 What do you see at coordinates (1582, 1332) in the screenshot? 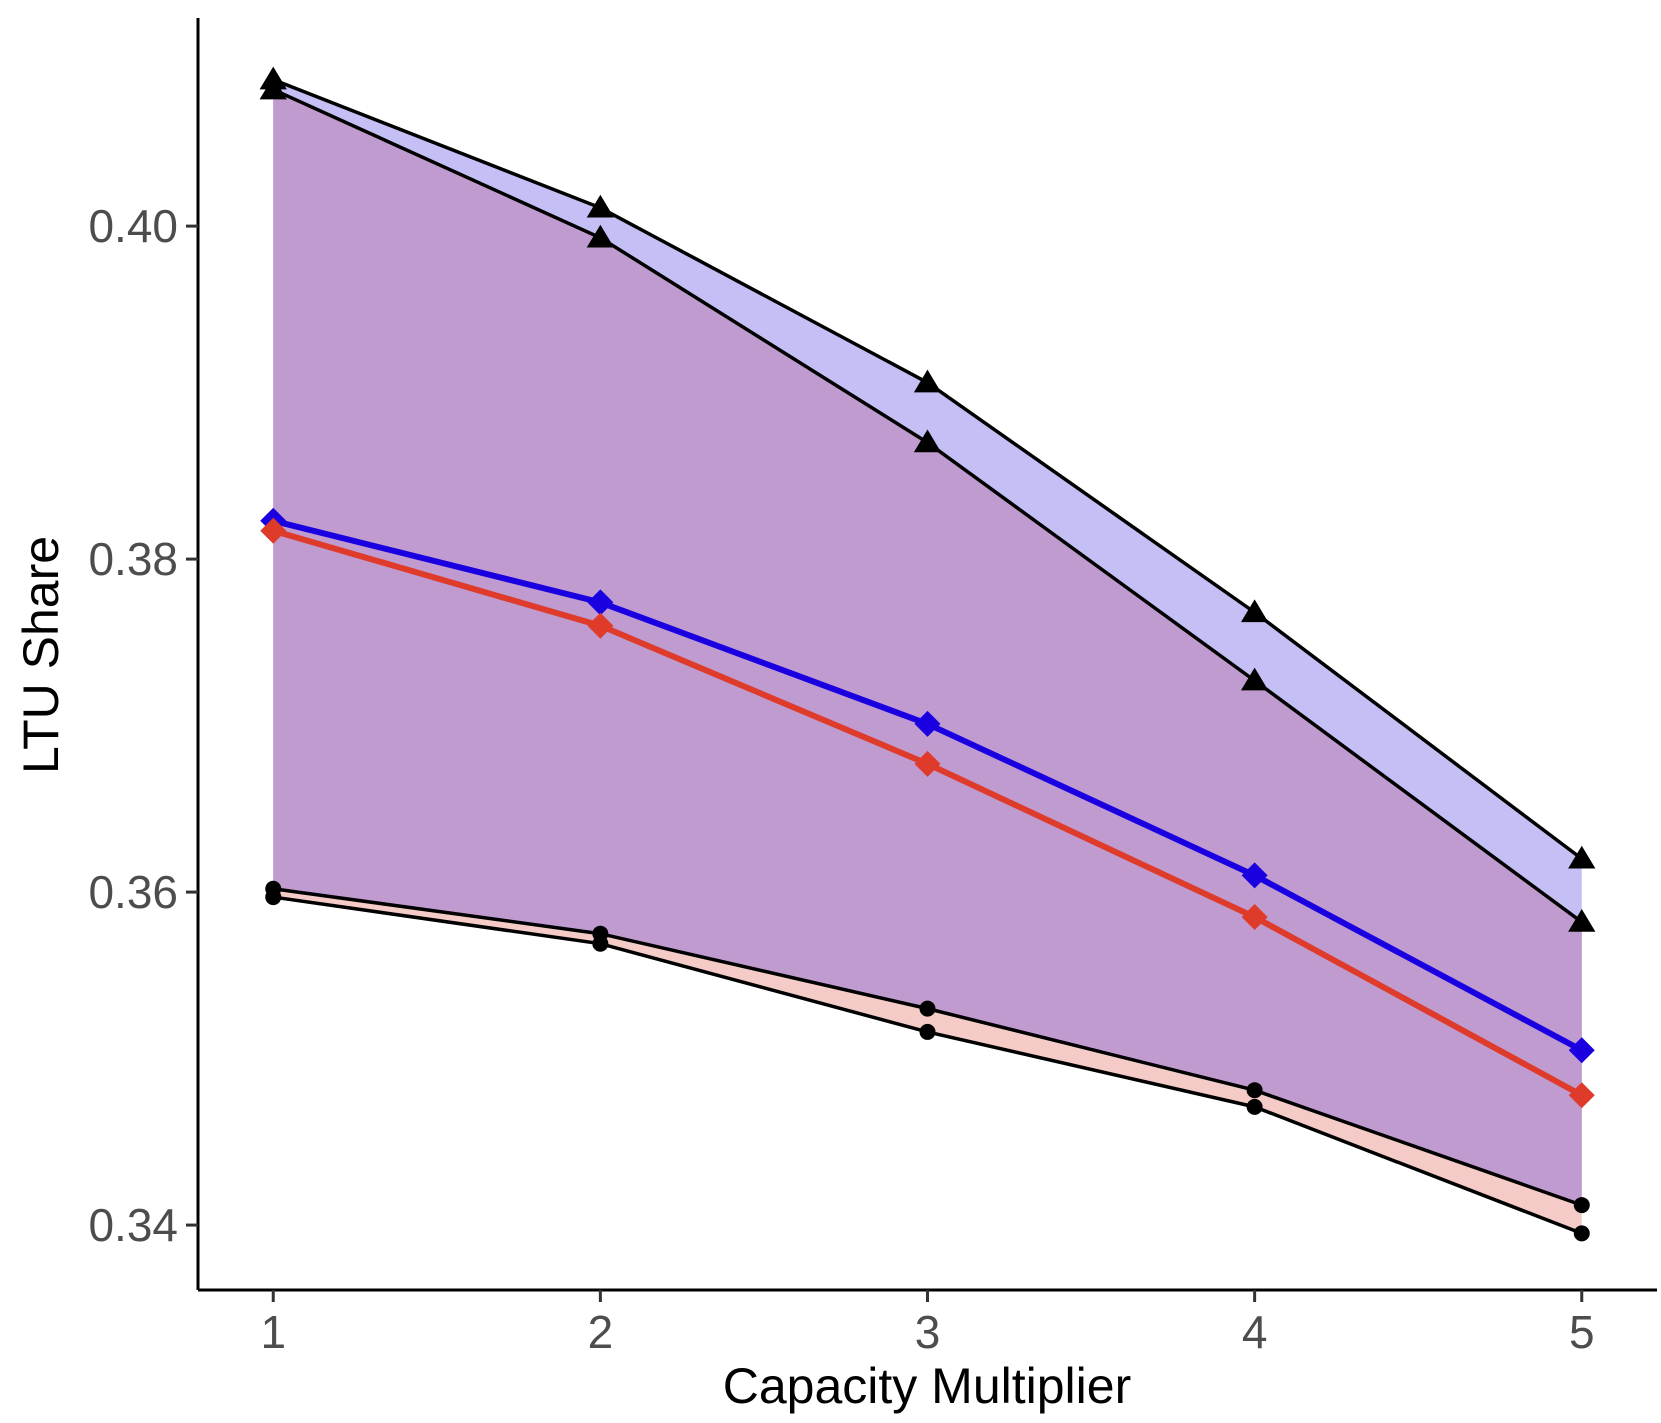
I see `x-tick-label: 5` at bounding box center [1582, 1332].